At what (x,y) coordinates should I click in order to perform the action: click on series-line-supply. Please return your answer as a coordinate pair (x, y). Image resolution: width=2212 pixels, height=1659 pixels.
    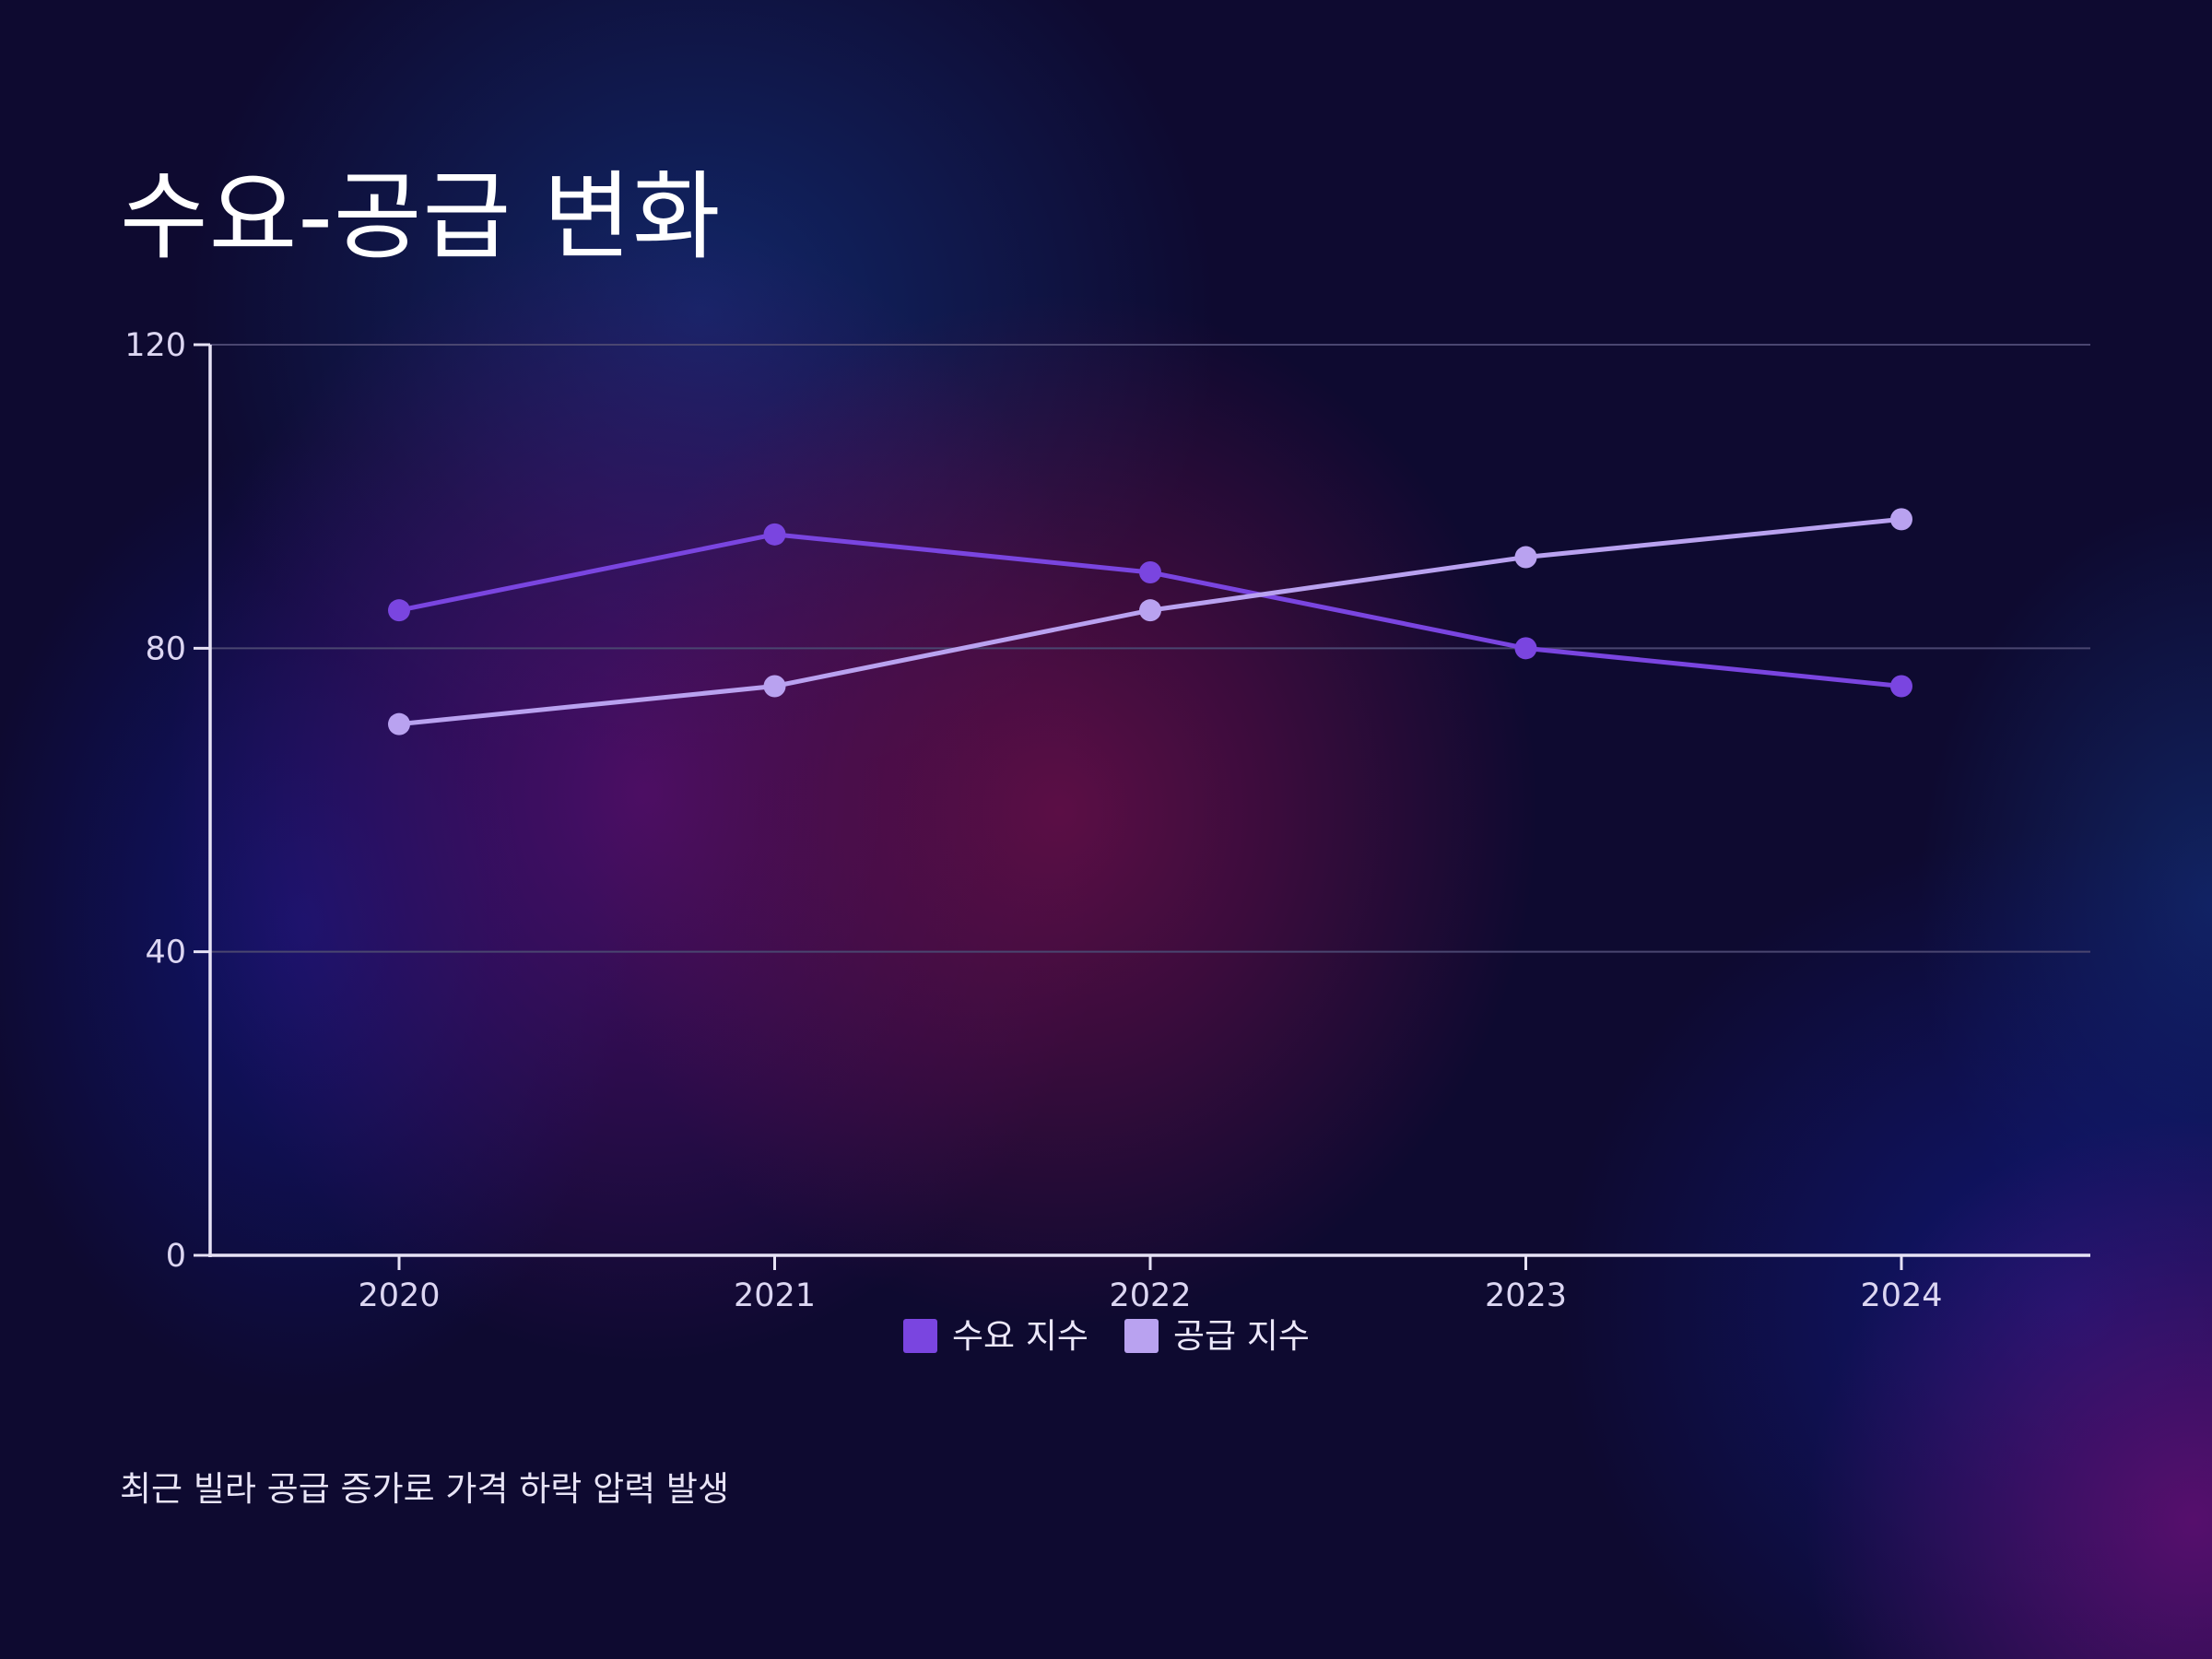
    Looking at the image, I should click on (1150, 621).